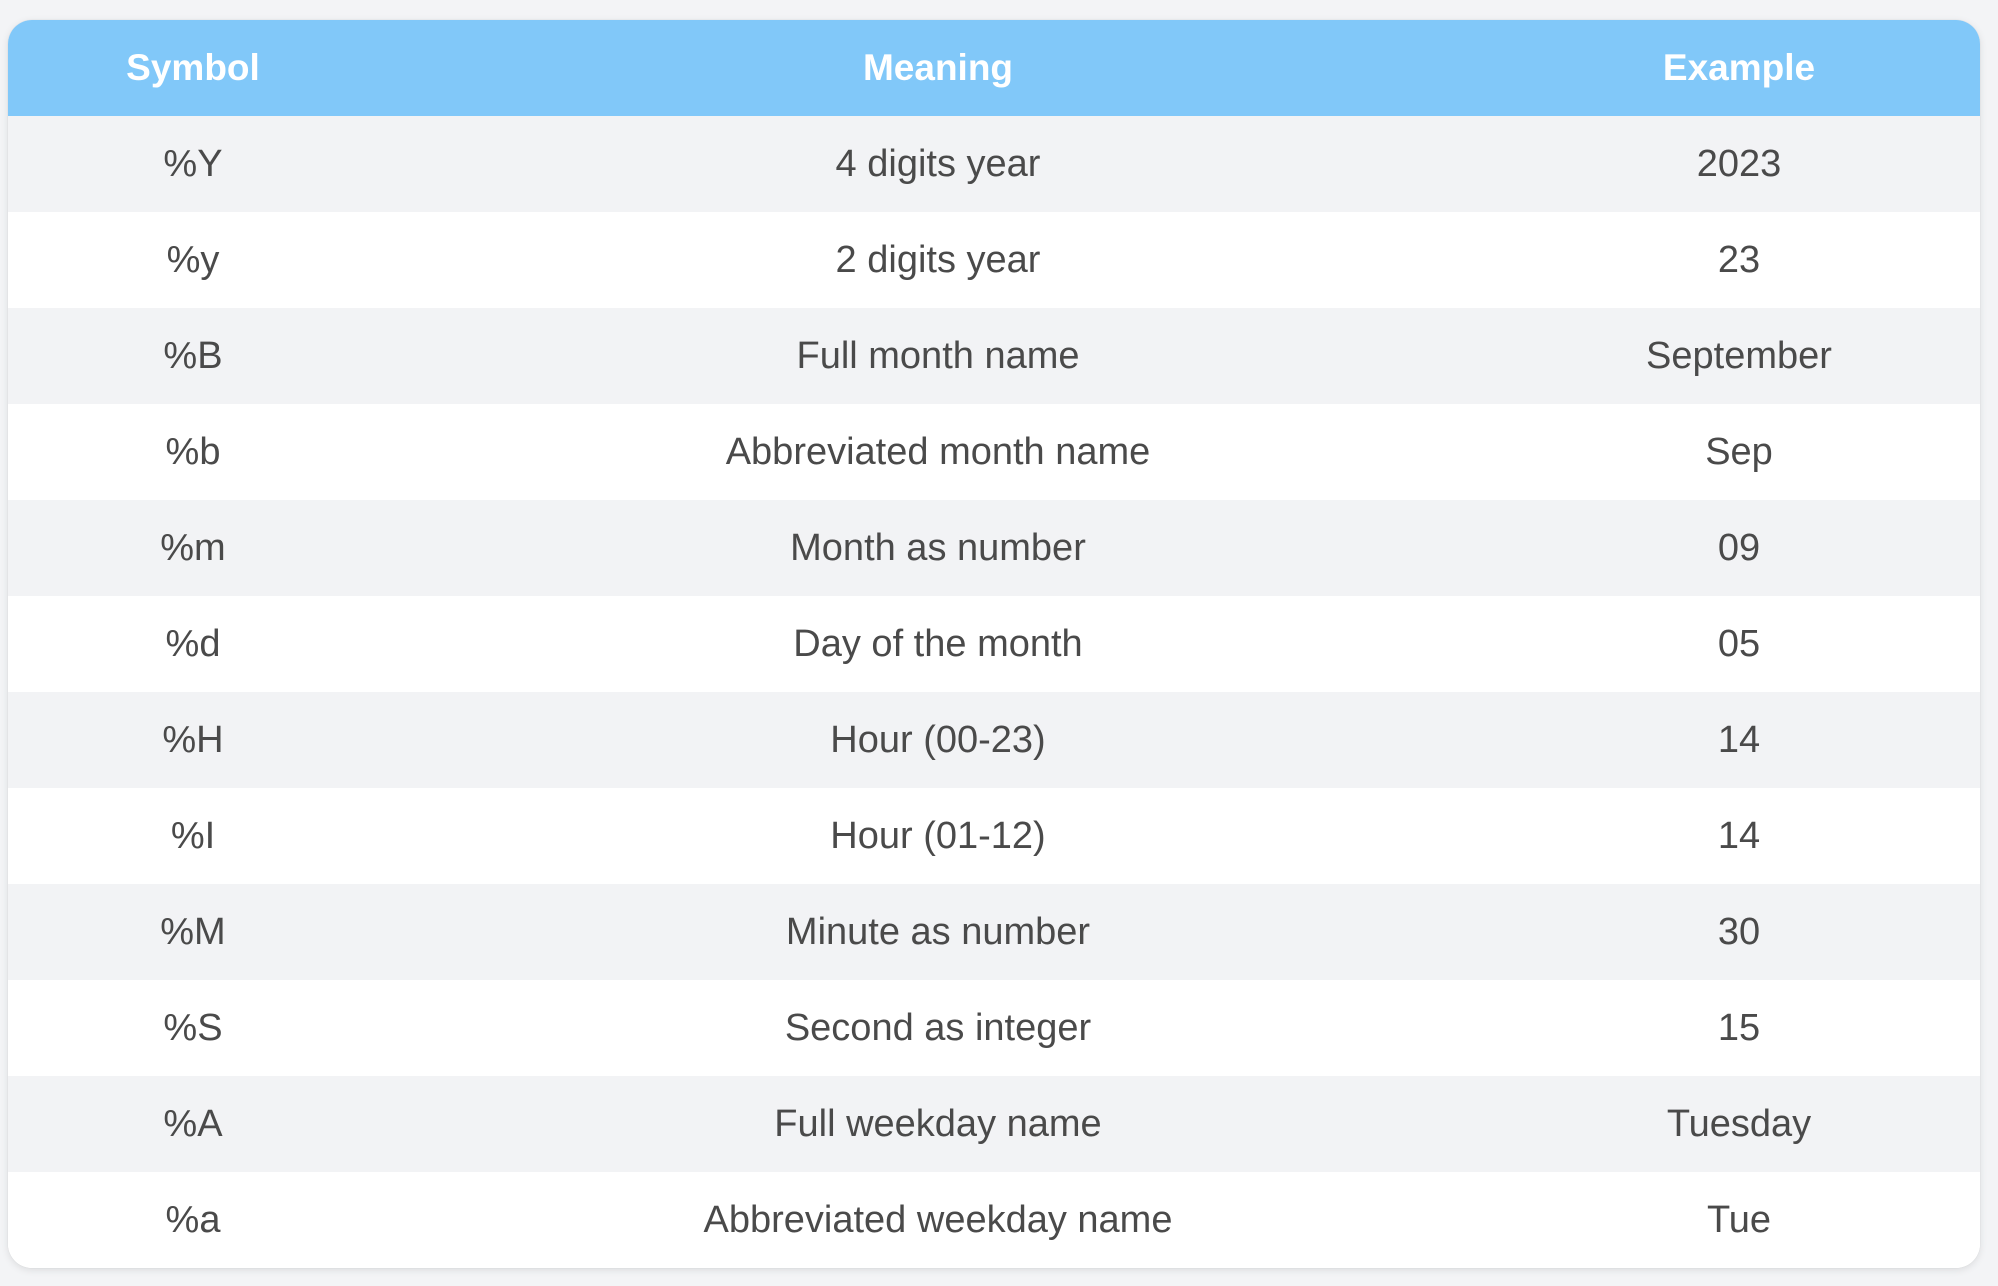  What do you see at coordinates (938, 739) in the screenshot?
I see `cell-meaning: Hour (00-23)` at bounding box center [938, 739].